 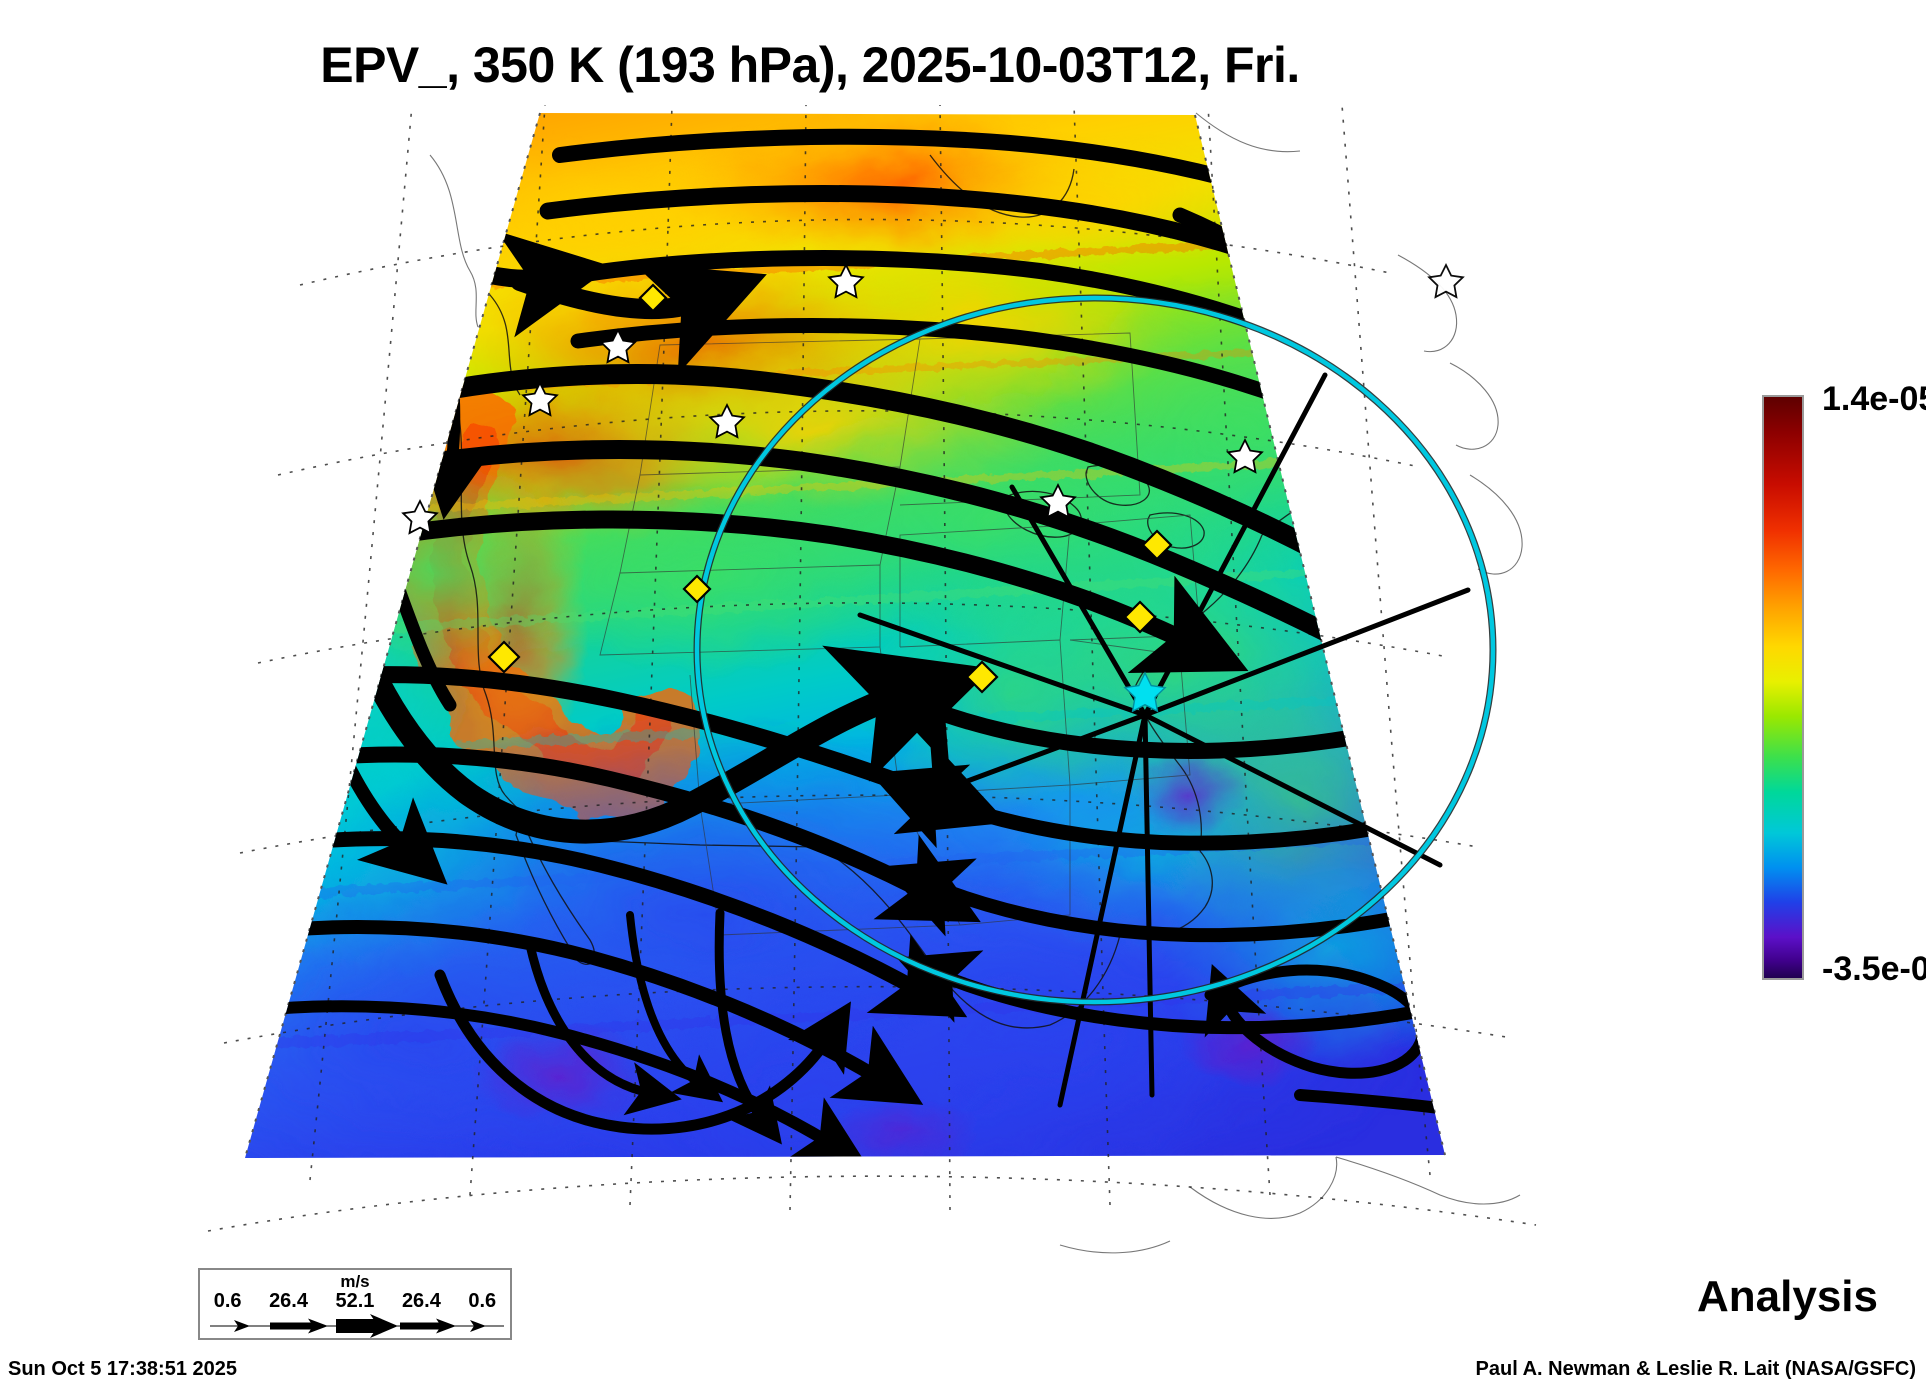 What do you see at coordinates (830, 488) in the screenshot?
I see `marker-yellow-diamond` at bounding box center [830, 488].